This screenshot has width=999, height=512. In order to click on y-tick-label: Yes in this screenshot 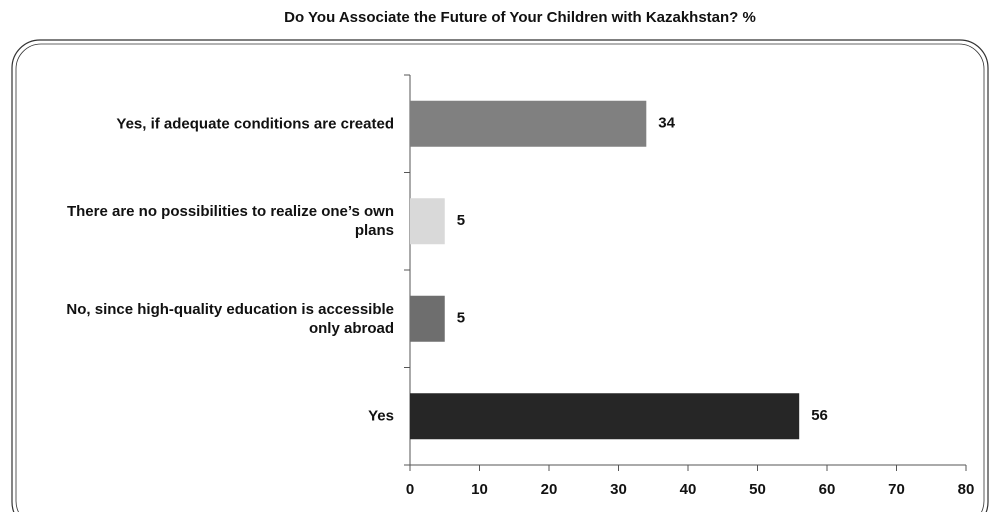, I will do `click(381, 416)`.